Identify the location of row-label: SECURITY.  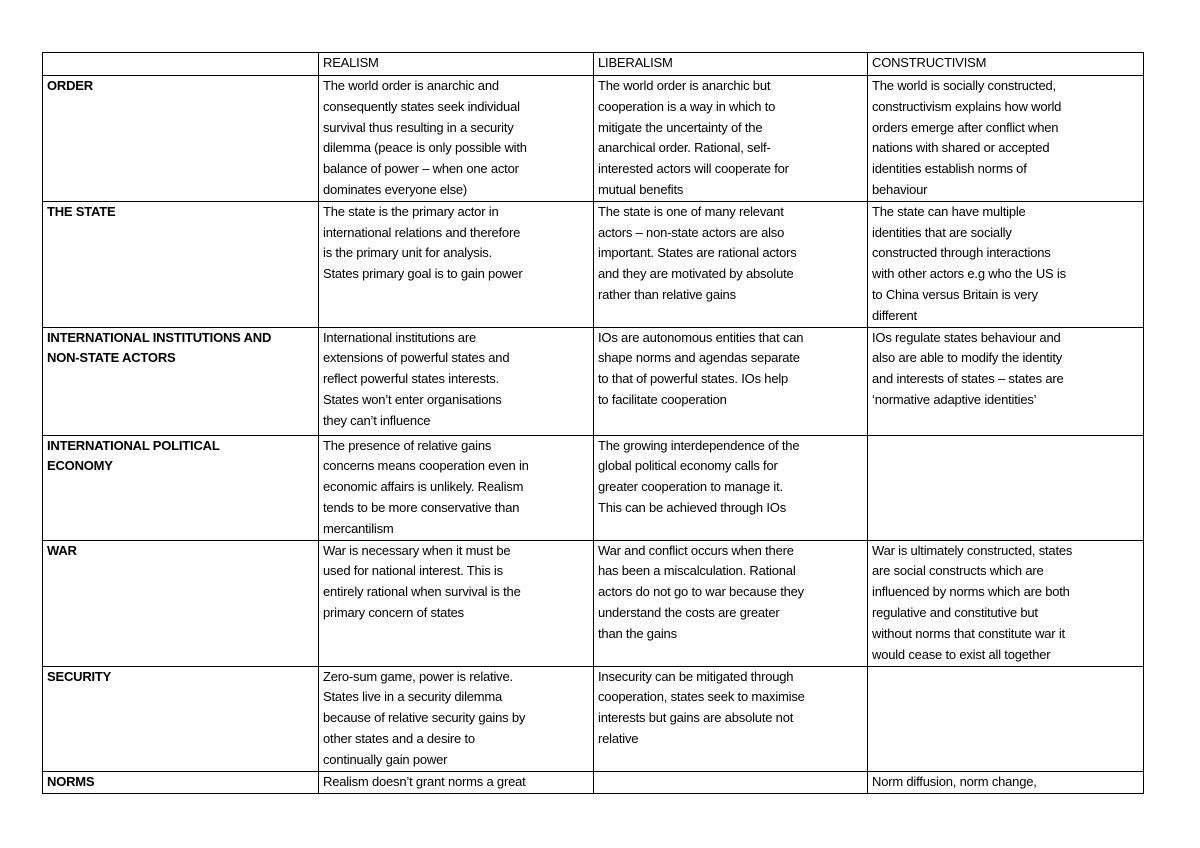
(180, 718).